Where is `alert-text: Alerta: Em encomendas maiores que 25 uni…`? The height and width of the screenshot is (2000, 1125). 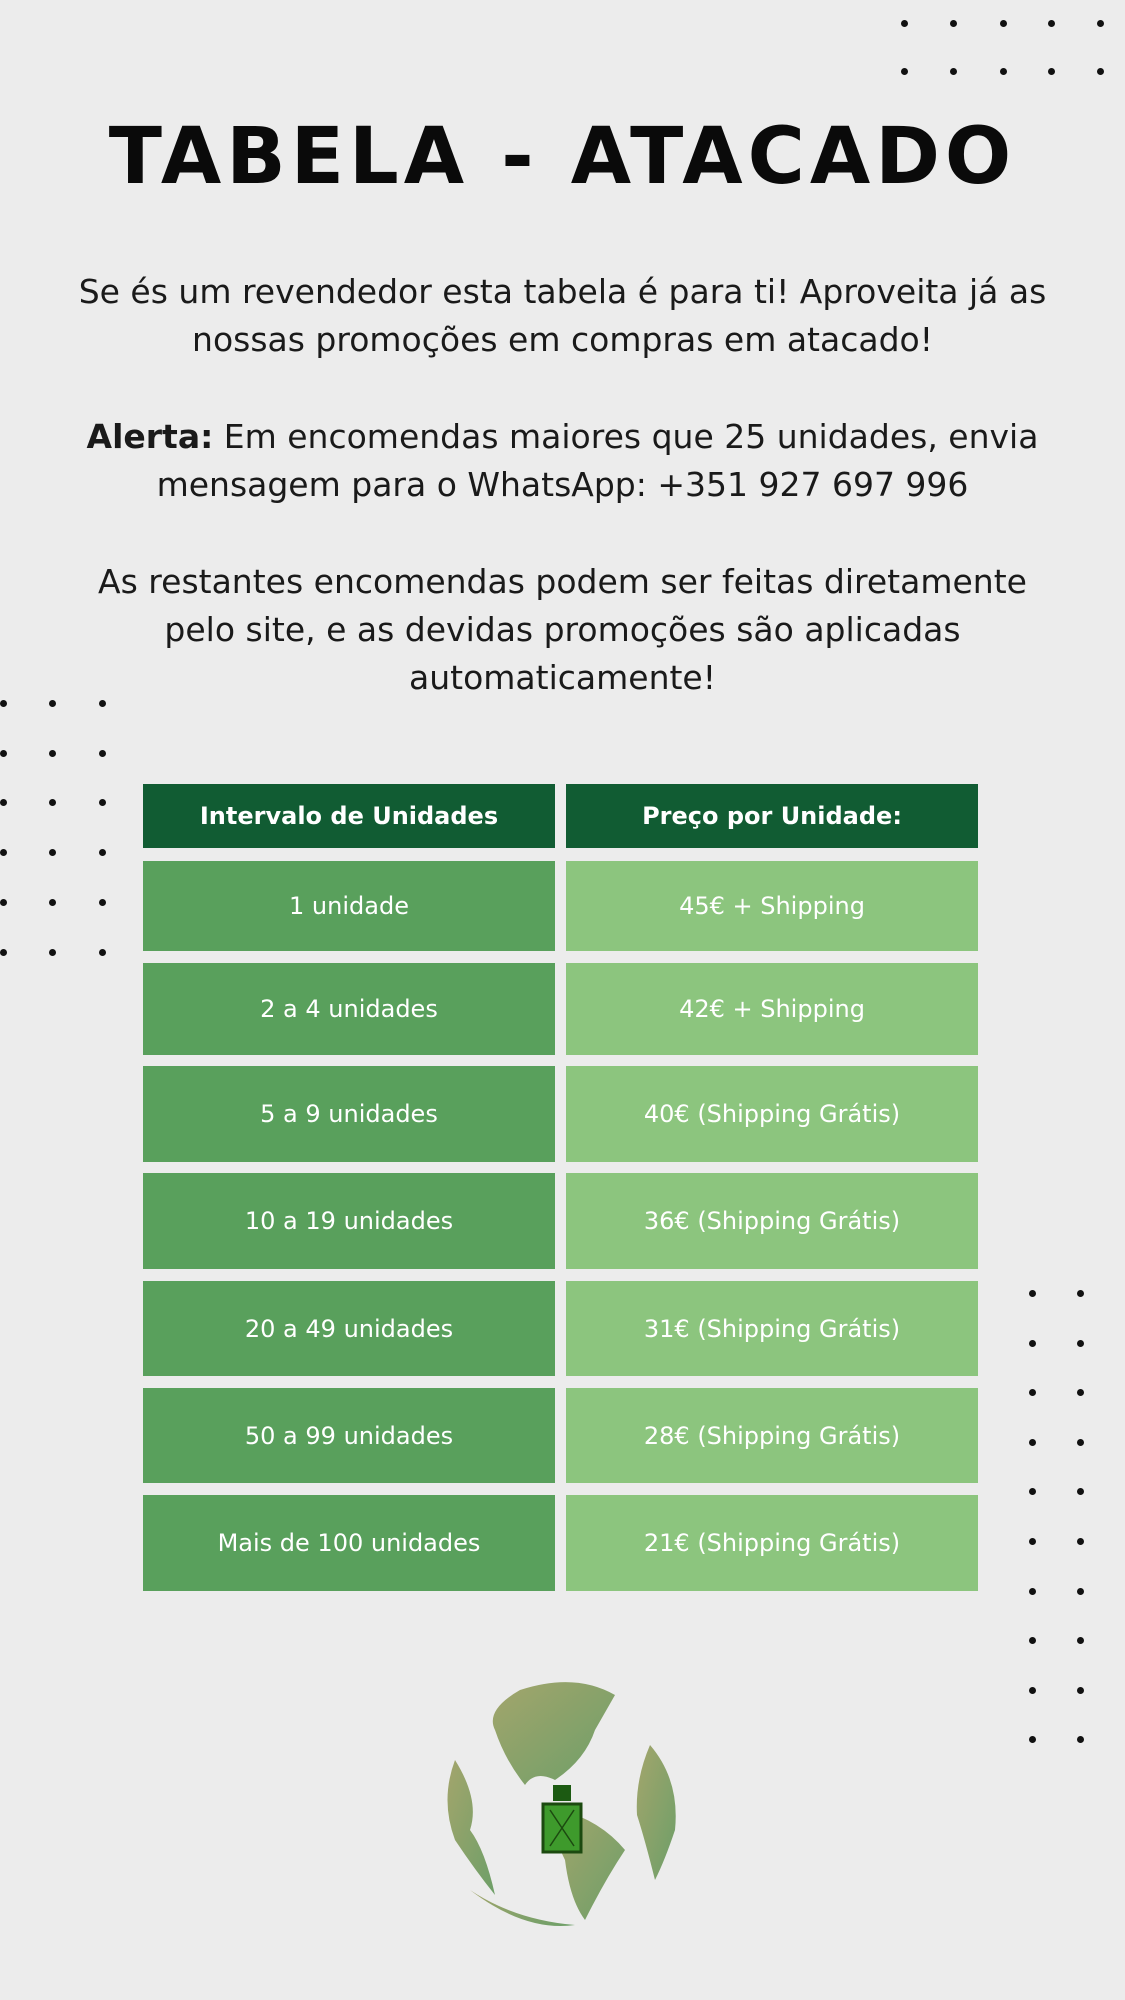
alert-text: Alerta: Em encomendas maiores que 25 uni… is located at coordinates (562, 461).